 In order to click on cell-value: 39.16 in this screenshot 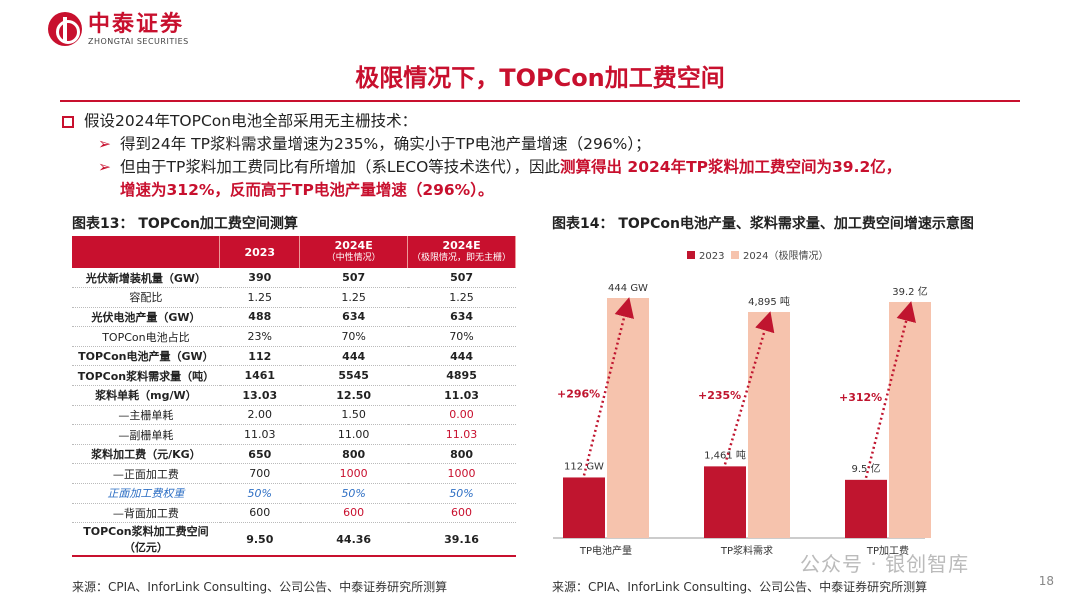, I will do `click(461, 540)`.